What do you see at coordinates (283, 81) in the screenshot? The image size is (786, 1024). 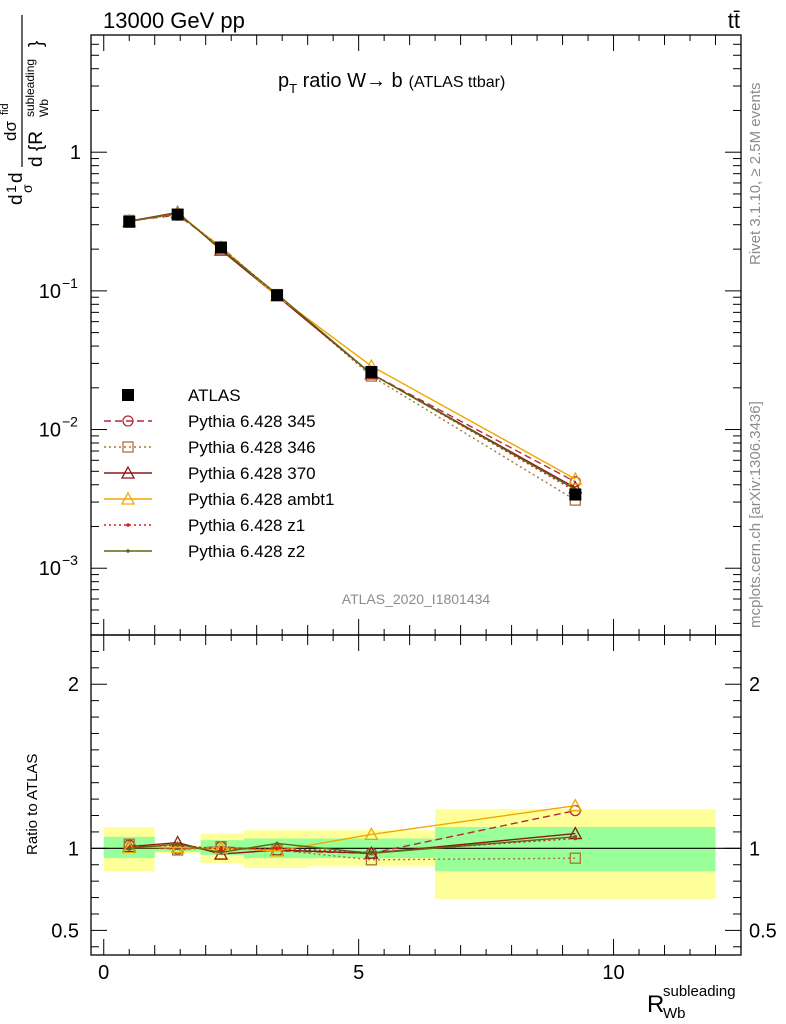 I see `plot-title-p: p` at bounding box center [283, 81].